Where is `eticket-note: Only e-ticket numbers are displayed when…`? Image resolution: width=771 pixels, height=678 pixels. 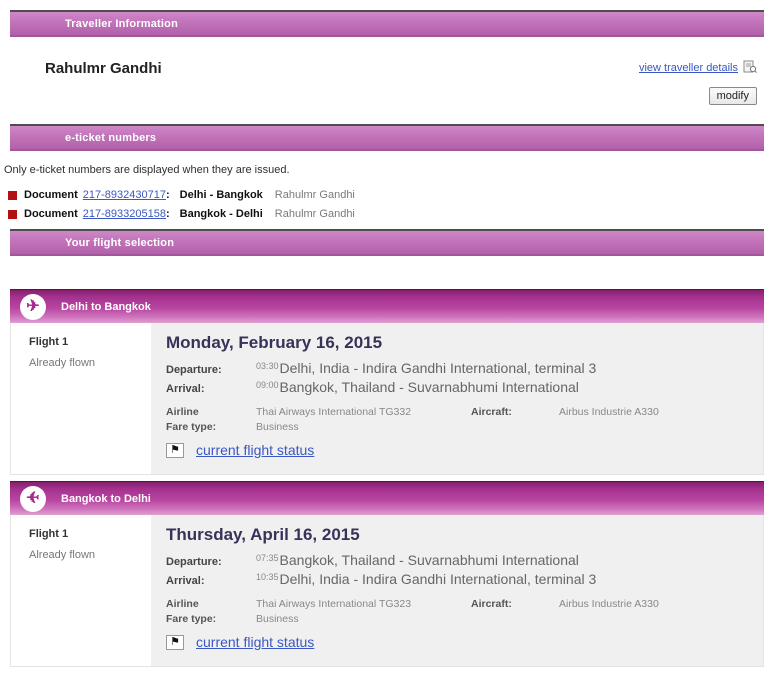
eticket-note: Only e-ticket numbers are displayed when… is located at coordinates (147, 170).